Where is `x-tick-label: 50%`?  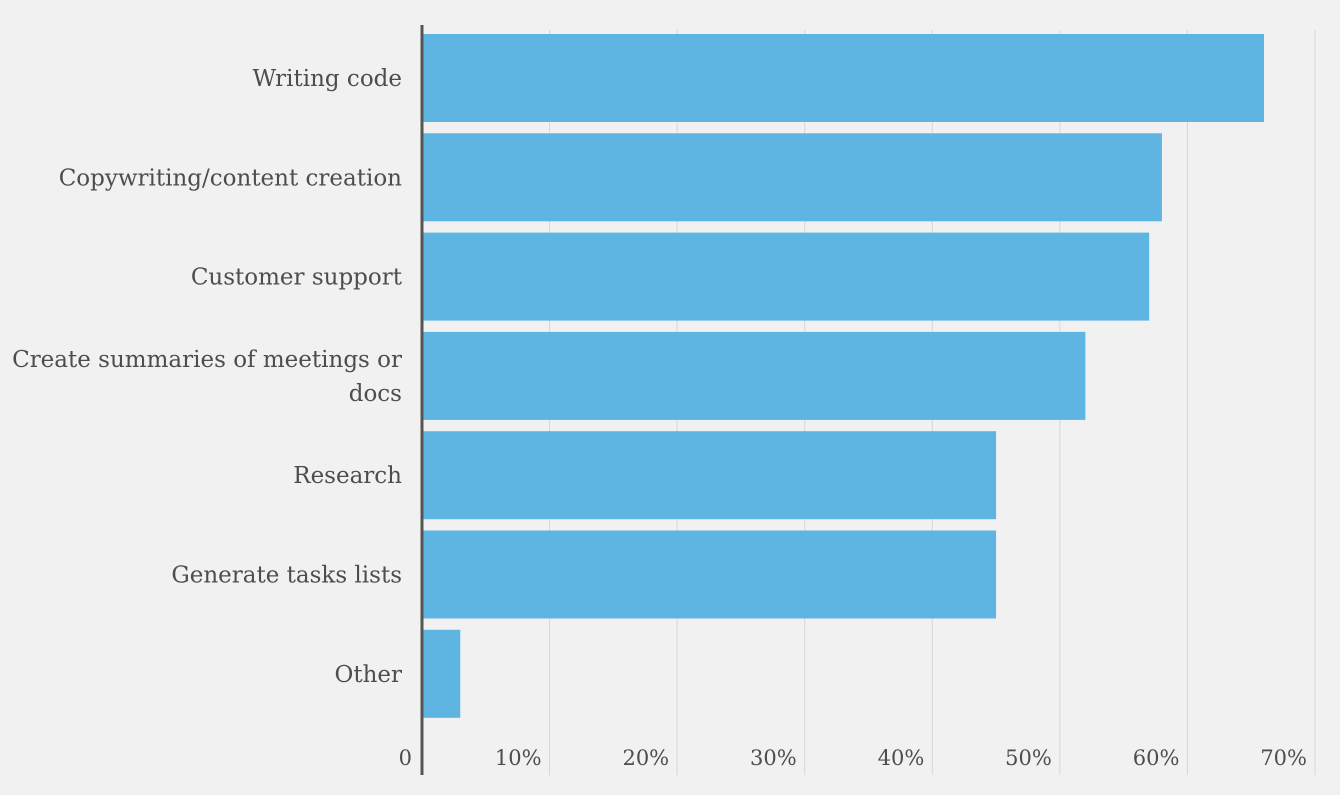 x-tick-label: 50% is located at coordinates (1028, 758).